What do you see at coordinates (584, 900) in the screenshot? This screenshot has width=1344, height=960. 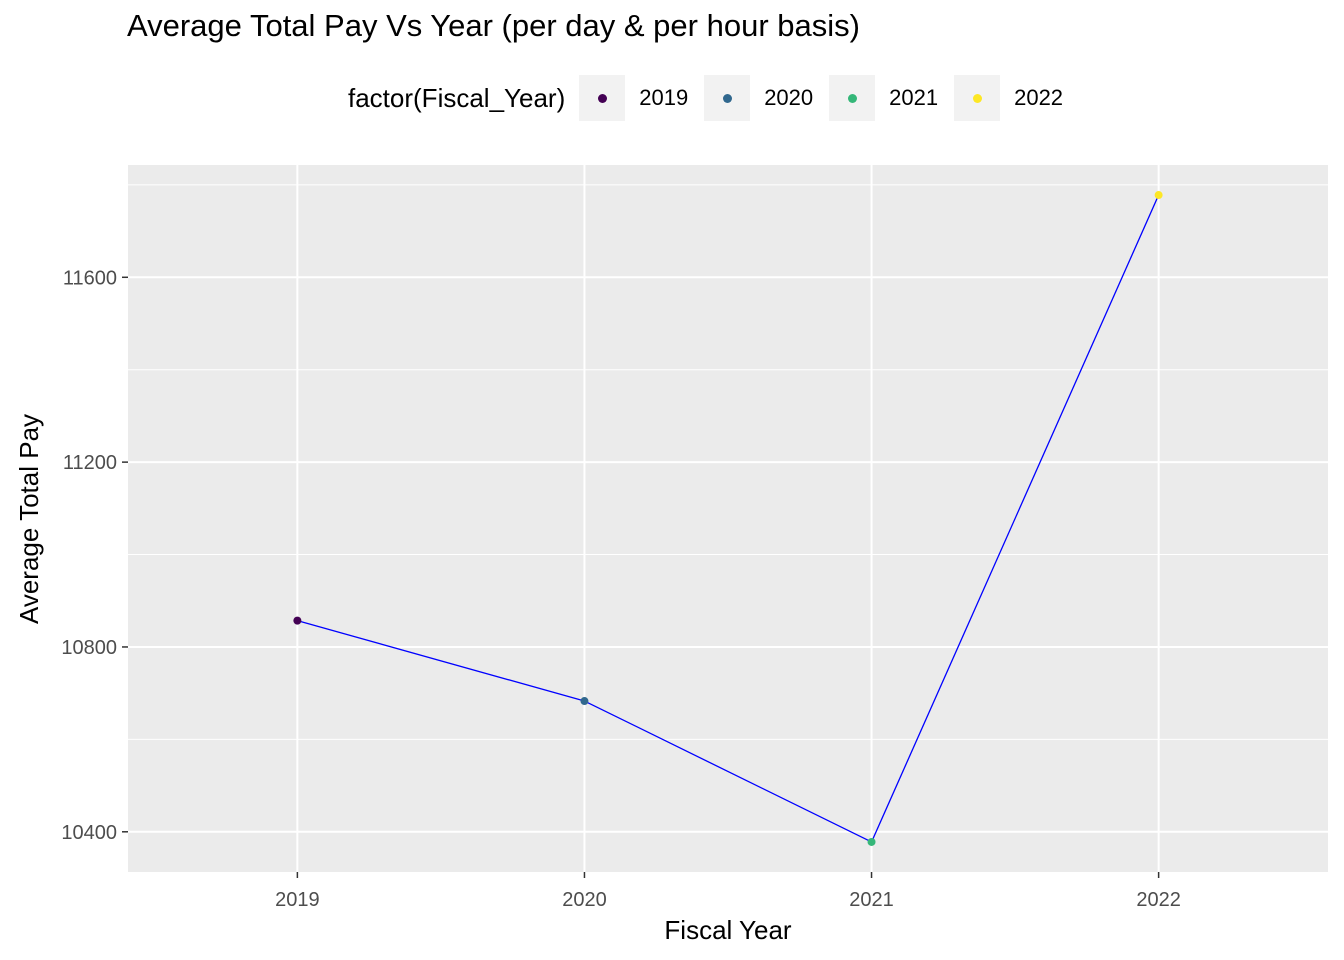 I see `x-tick-label: 2020` at bounding box center [584, 900].